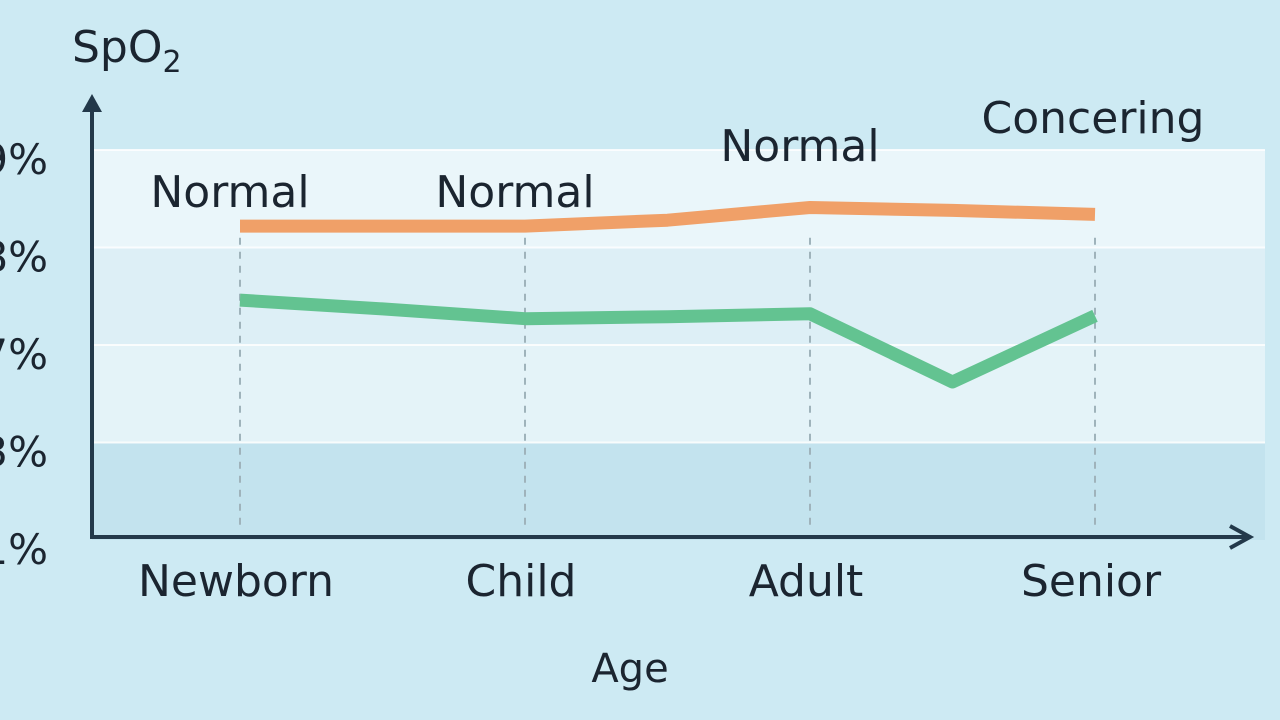  I want to click on x-category-label: Senior, so click(1091, 581).